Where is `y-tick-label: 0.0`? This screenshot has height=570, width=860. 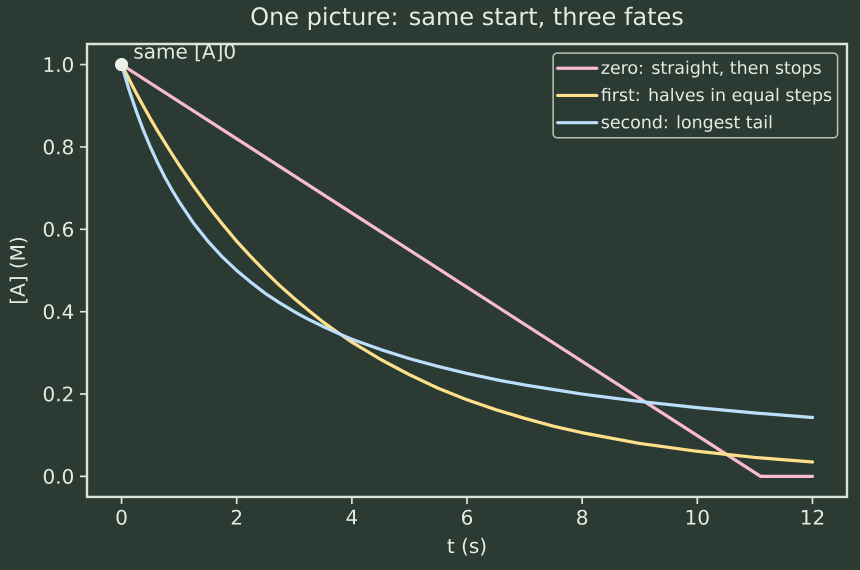
y-tick-label: 0.0 is located at coordinates (58, 476).